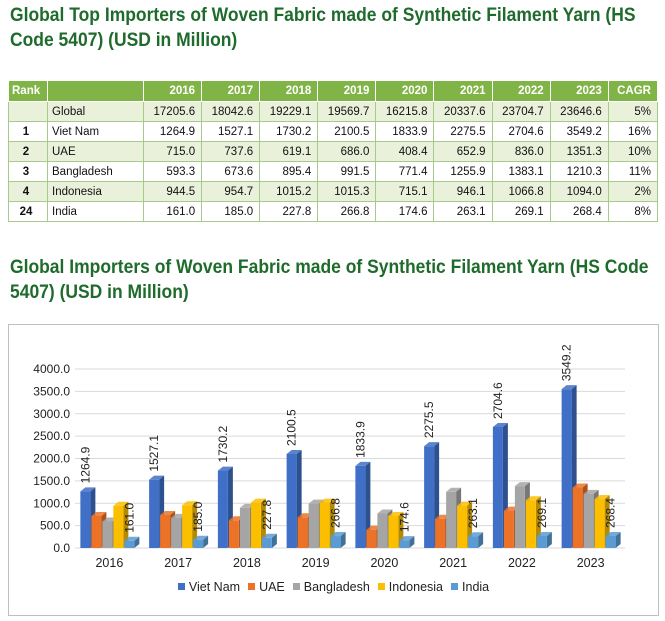 Image resolution: width=665 pixels, height=621 pixels. Describe the element at coordinates (28, 91) in the screenshot. I see `header-rank: Rank` at that location.